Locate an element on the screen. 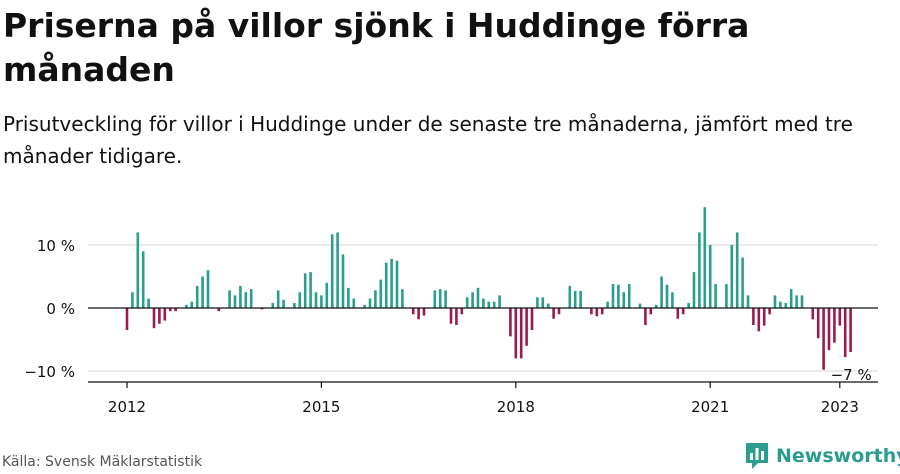 The height and width of the screenshot is (474, 900). brand-logo: Newsworthy is located at coordinates (822, 456).